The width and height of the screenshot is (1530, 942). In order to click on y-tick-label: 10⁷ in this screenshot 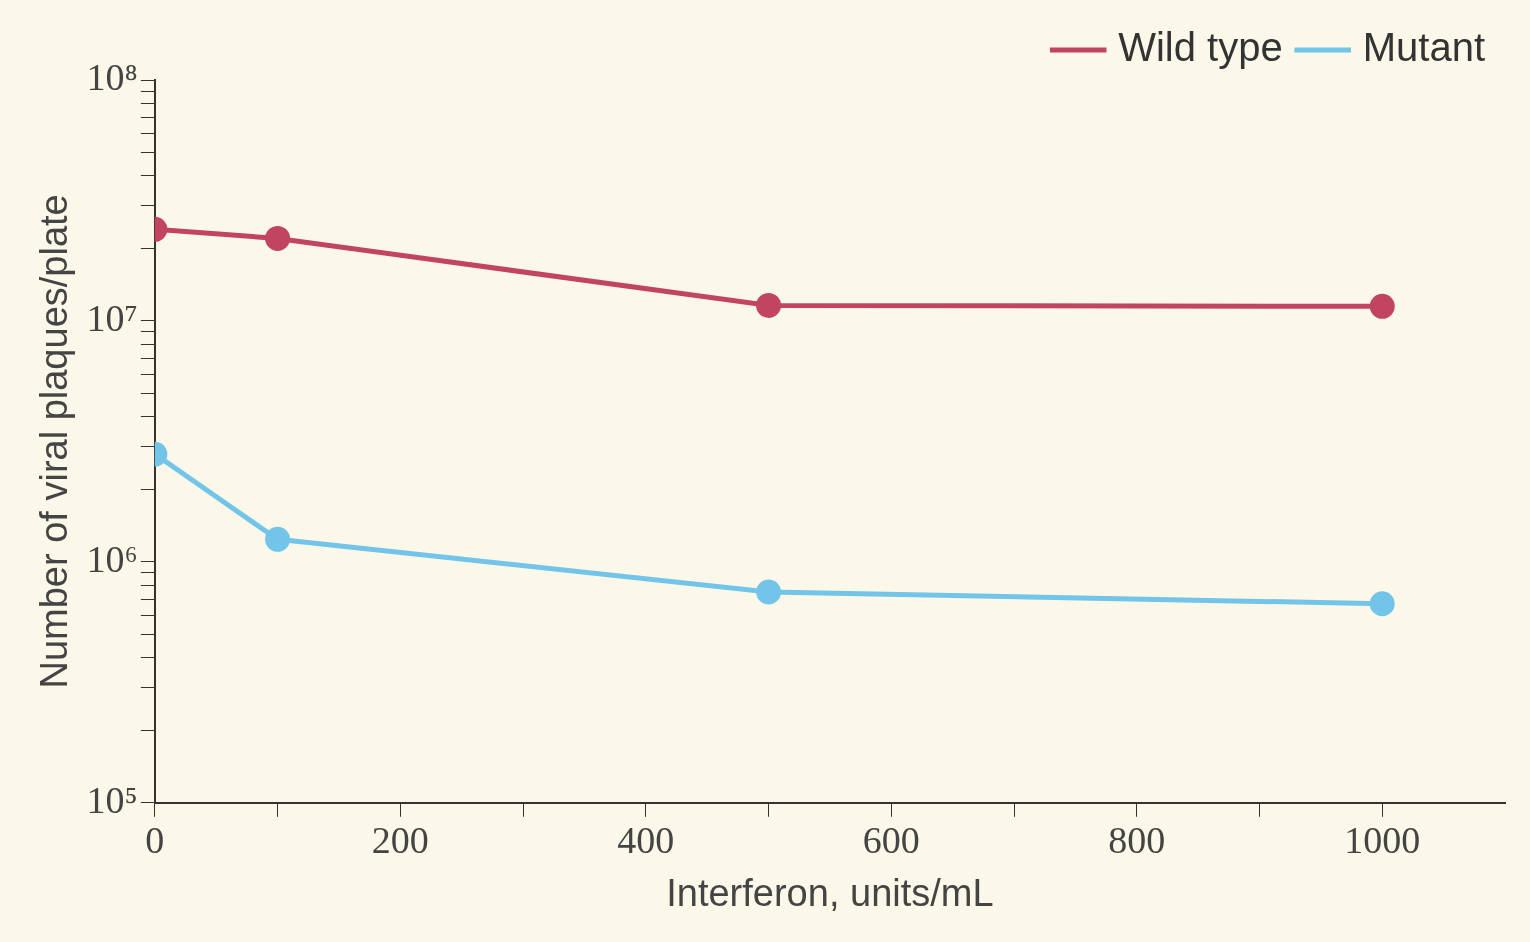, I will do `click(112, 317)`.